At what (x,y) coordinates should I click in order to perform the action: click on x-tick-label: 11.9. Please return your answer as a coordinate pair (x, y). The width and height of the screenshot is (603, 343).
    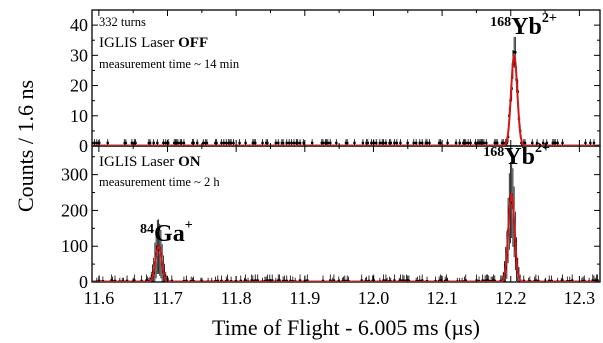
    Looking at the image, I should click on (304, 298).